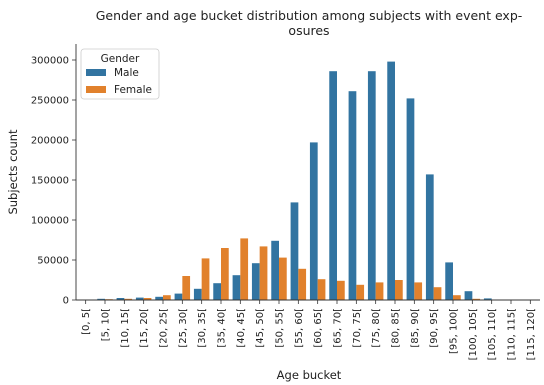 The image size is (544, 385). What do you see at coordinates (202, 328) in the screenshot?
I see `x-tick-label: [30, 35[` at bounding box center [202, 328].